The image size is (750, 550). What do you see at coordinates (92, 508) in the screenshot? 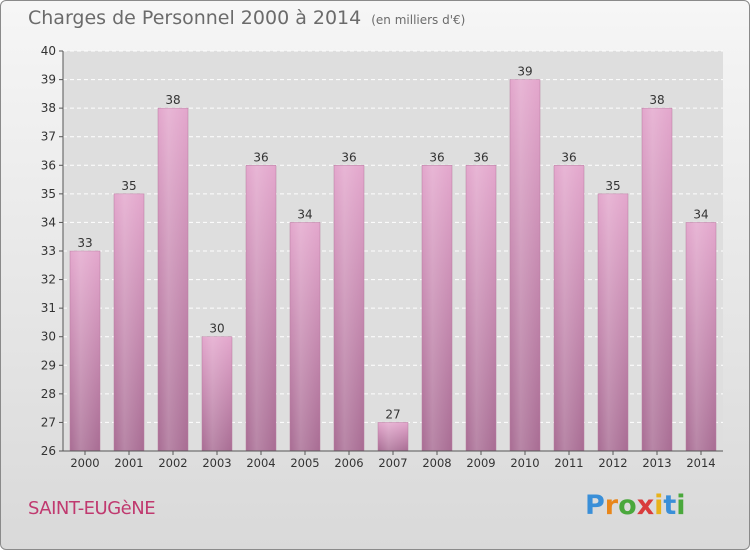
I see `commune-name: SAINT-EUGèNE` at bounding box center [92, 508].